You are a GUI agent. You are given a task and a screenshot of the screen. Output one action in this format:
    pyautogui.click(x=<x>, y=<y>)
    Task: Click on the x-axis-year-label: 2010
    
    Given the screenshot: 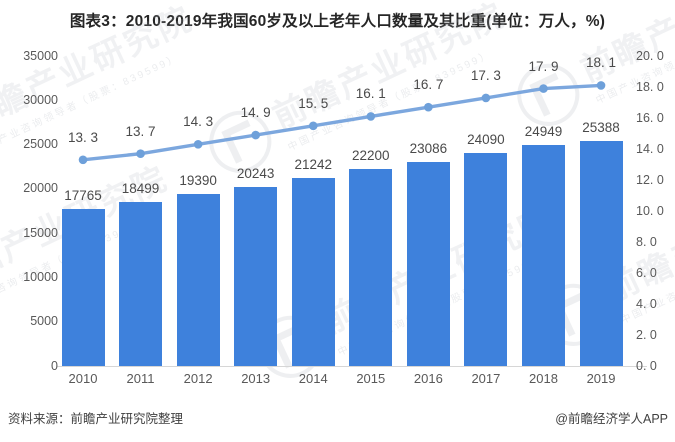 What is the action you would take?
    pyautogui.click(x=83, y=378)
    